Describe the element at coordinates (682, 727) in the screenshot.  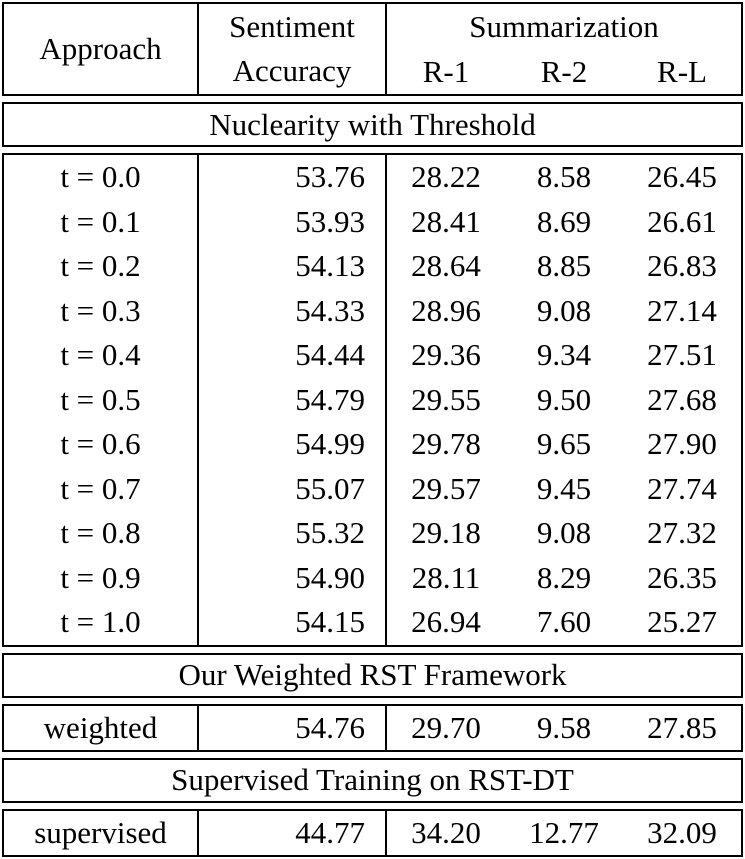
I see `rl-cell: 27.85` at that location.